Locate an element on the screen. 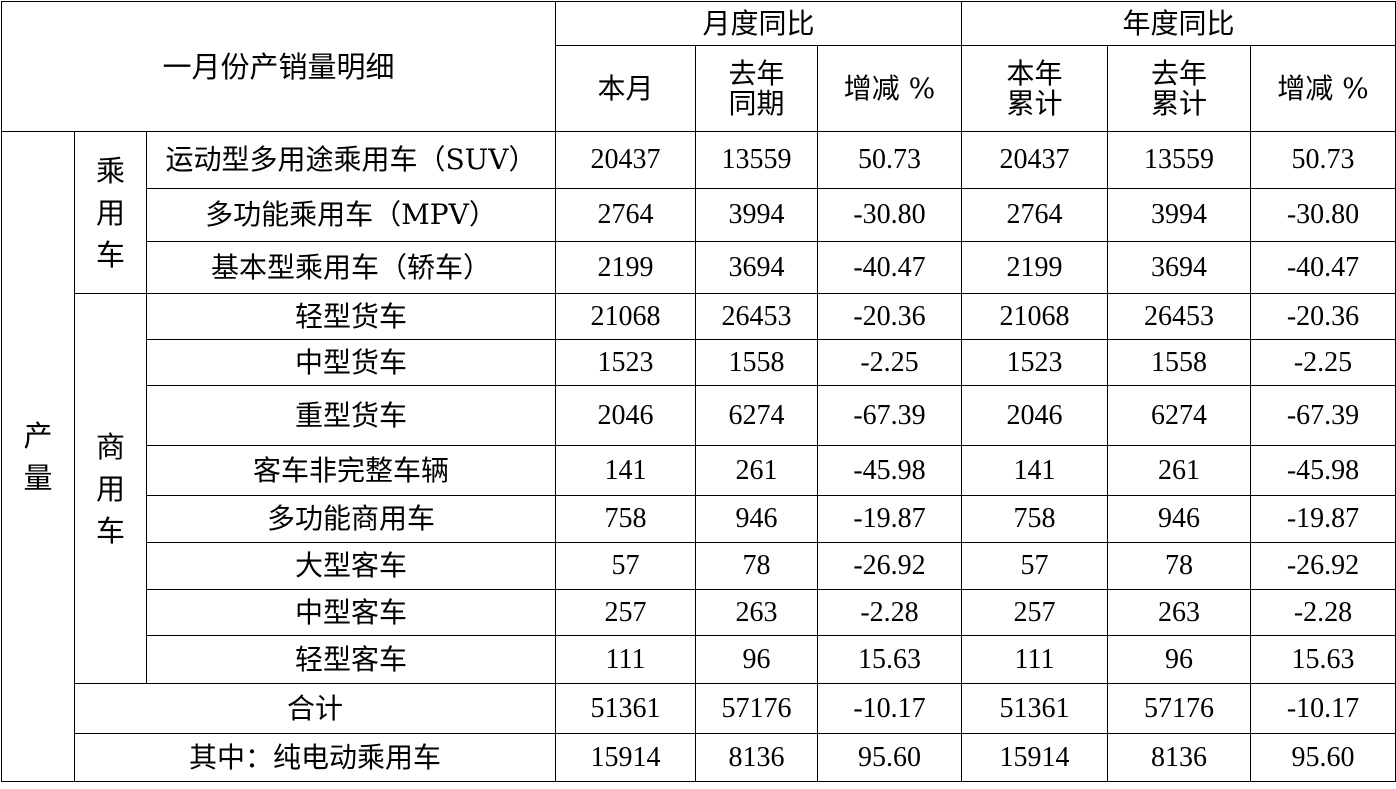 This screenshot has width=1396, height=789. cell-last-year-same-period: 263 is located at coordinates (756, 612).